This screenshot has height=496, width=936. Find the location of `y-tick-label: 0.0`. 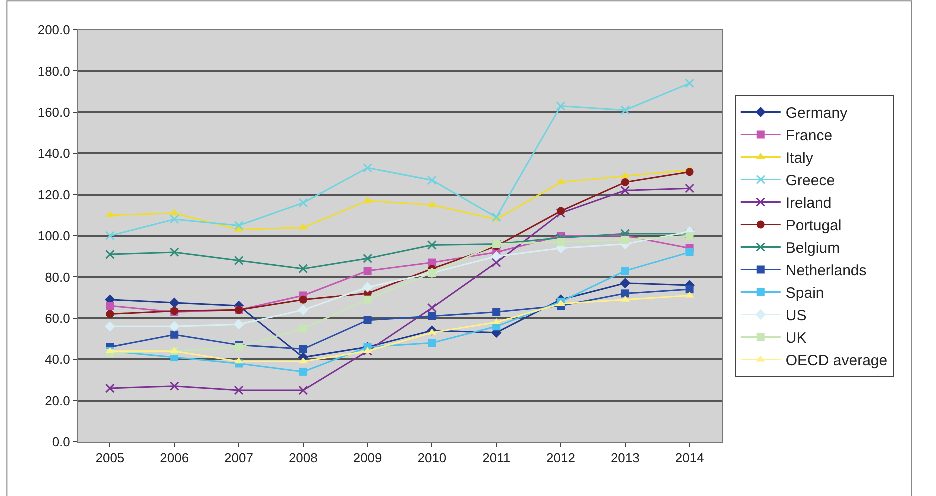

y-tick-label: 0.0 is located at coordinates (61, 442).